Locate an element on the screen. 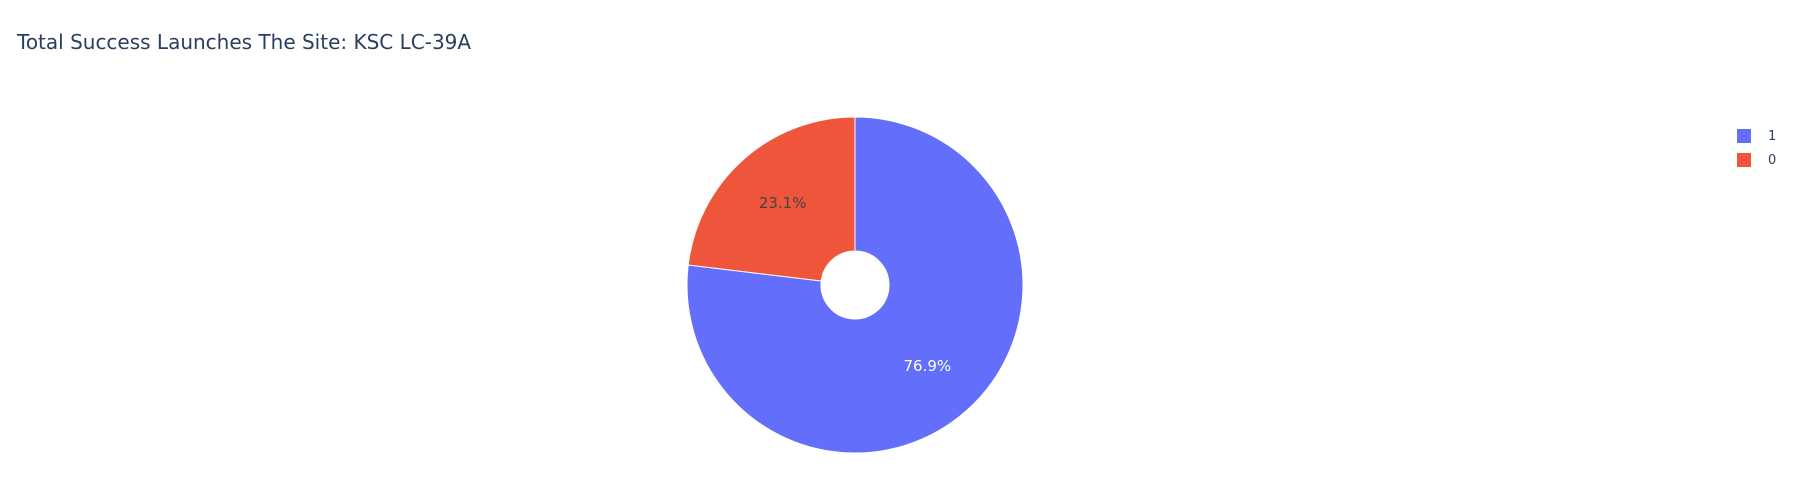  pie-slices is located at coordinates (855, 285).